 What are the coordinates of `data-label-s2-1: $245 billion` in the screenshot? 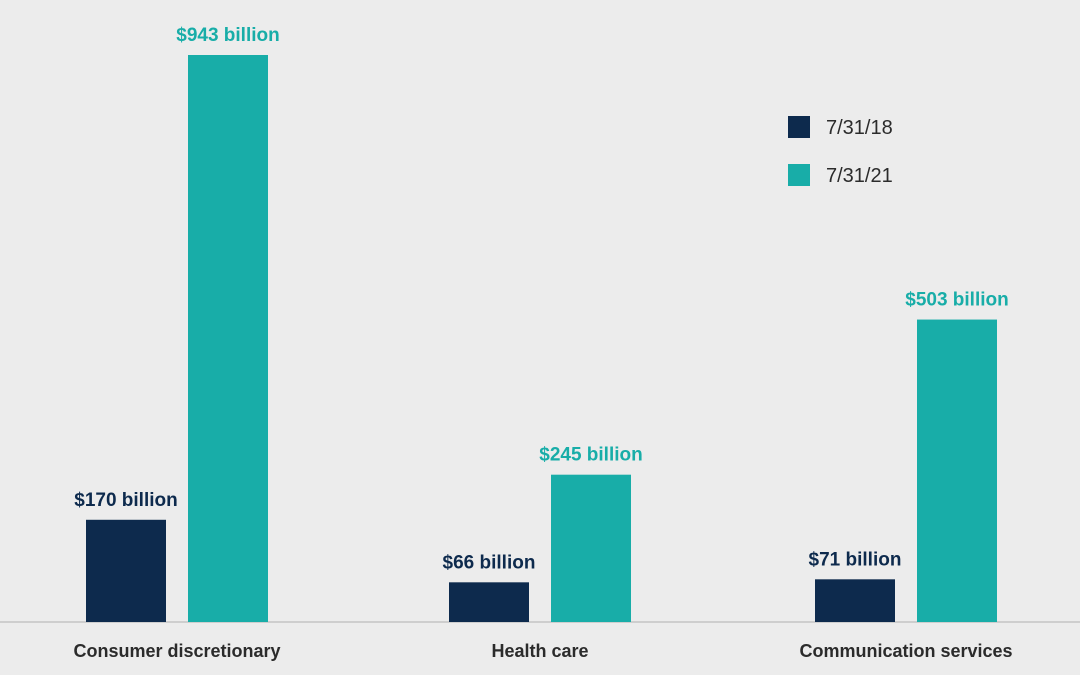 It's located at (590, 455).